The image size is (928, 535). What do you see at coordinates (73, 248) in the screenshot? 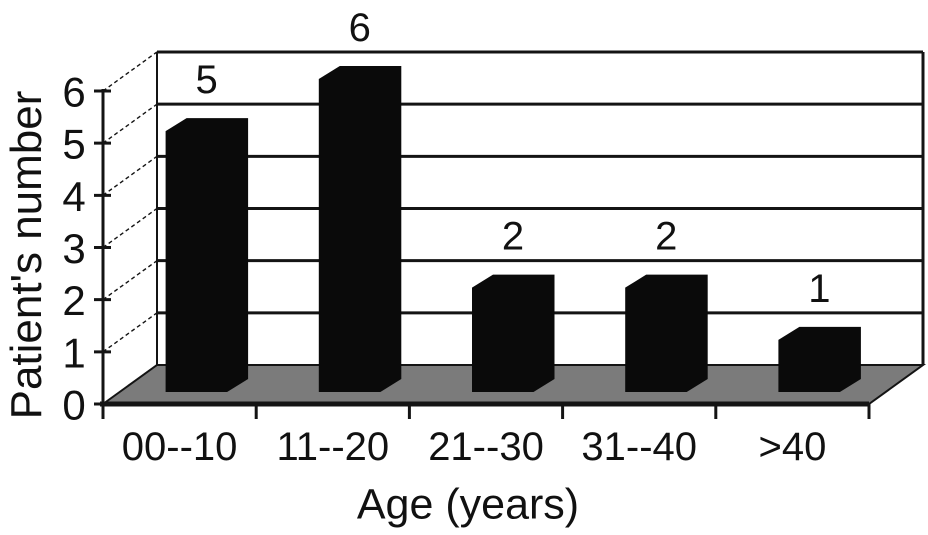
I see `y-tick-label: 3` at bounding box center [73, 248].